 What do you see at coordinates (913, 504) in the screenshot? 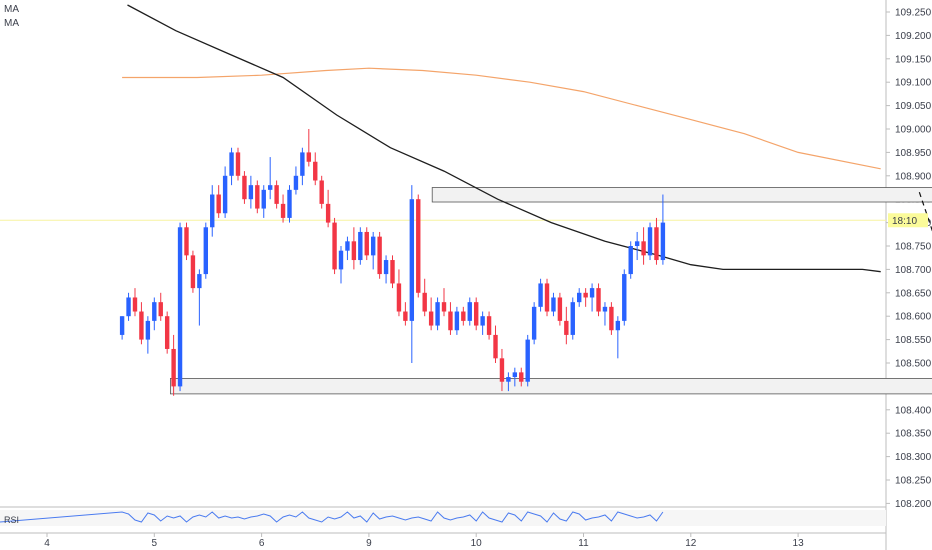
I see `price-tick-label: 108.200` at bounding box center [913, 504].